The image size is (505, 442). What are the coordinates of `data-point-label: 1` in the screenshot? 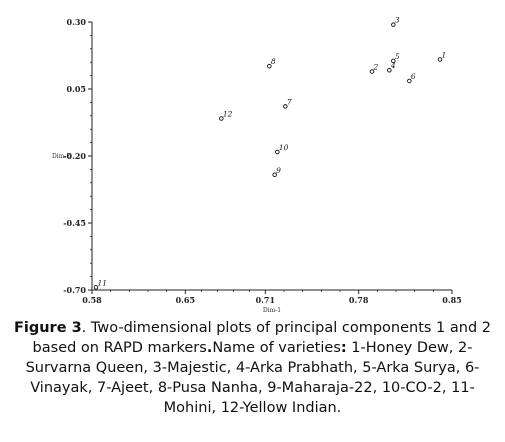 It's located at (444, 55).